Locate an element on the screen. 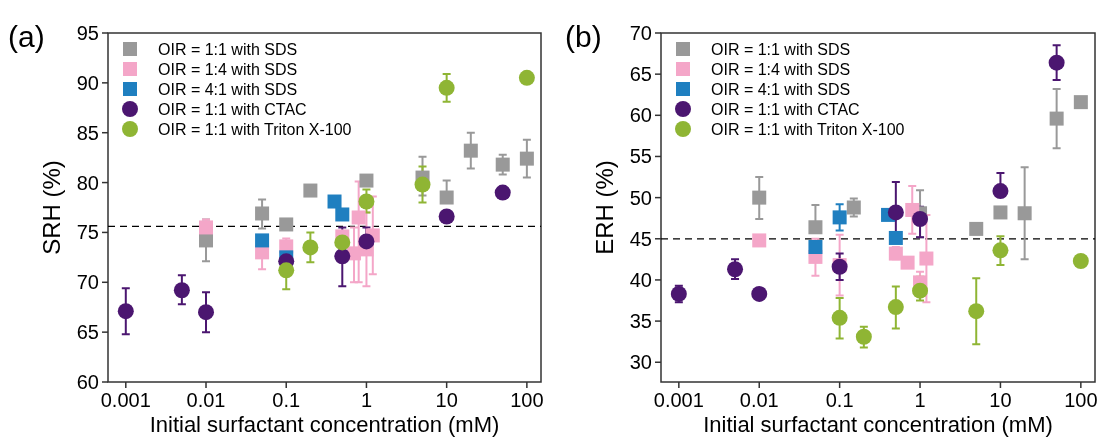 Image resolution: width=1101 pixels, height=443 pixels. y-tick-label: 40 is located at coordinates (640, 279).